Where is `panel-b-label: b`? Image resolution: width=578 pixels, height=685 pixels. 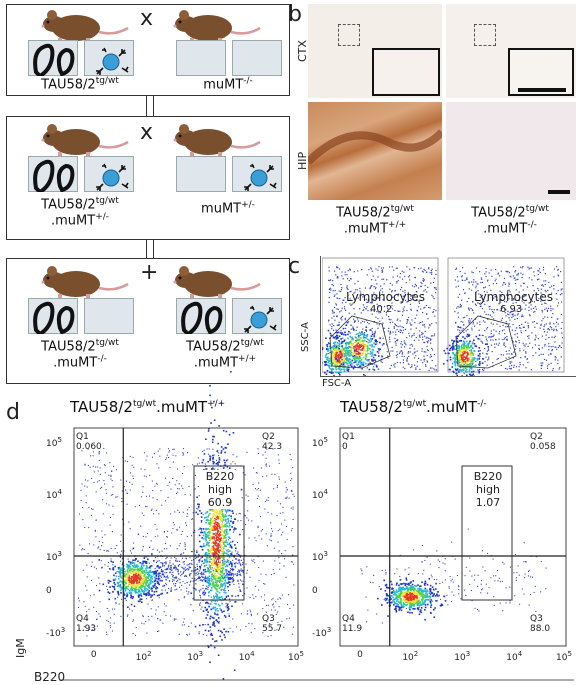 panel-b-label: b is located at coordinates (295, 14).